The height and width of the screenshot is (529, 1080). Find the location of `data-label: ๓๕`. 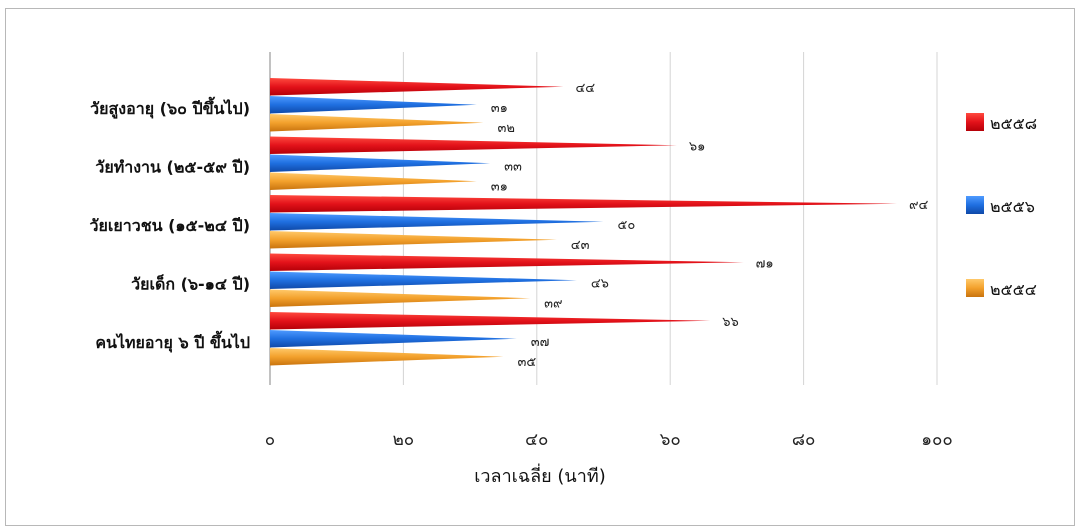

data-label: ๓๕ is located at coordinates (526, 362).